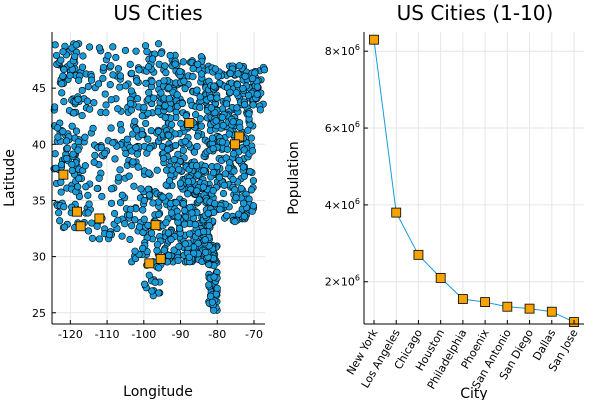  I want to click on top-city-point, so click(234, 144).